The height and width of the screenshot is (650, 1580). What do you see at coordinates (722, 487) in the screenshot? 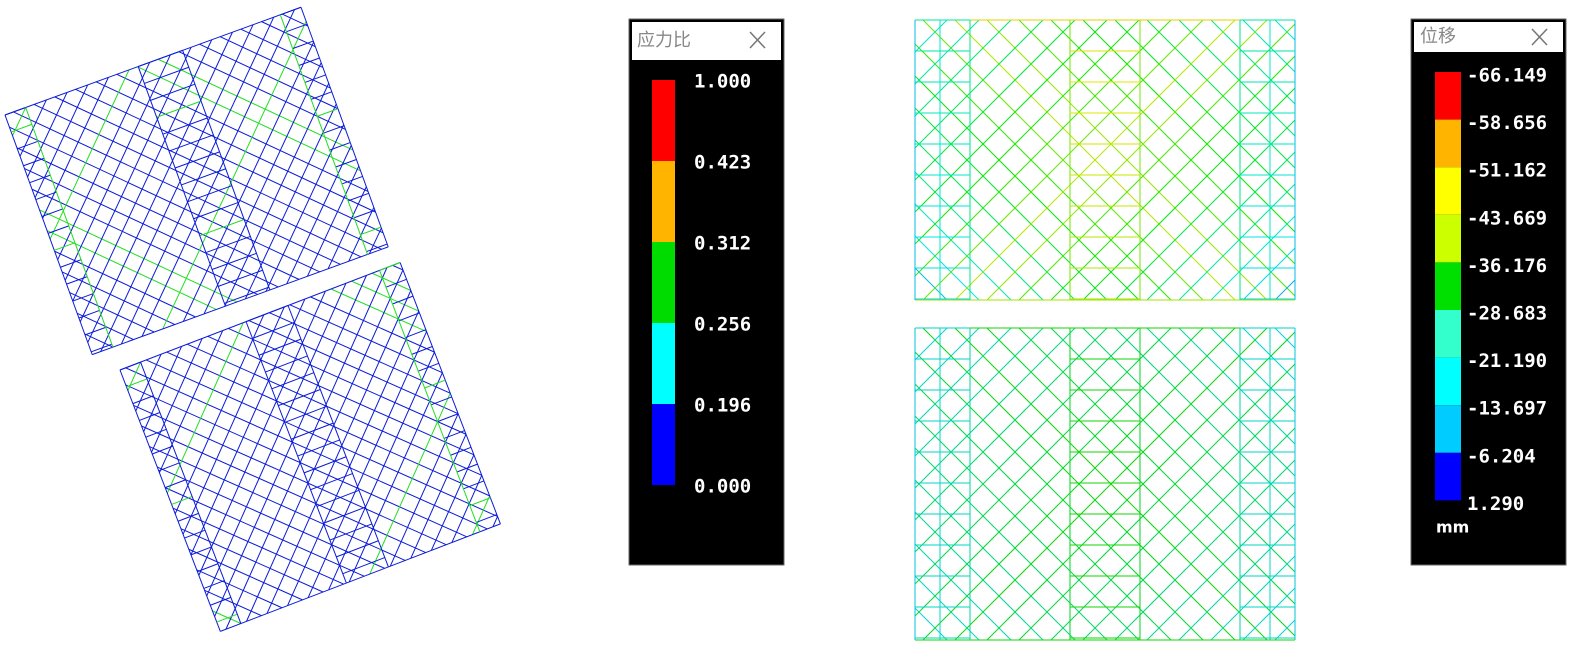
I see `legend-label: 0.000` at bounding box center [722, 487].